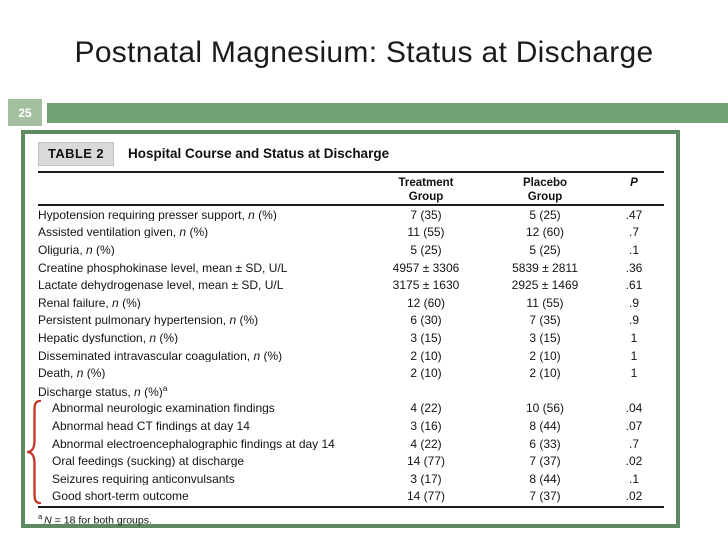 This screenshot has height=546, width=728. What do you see at coordinates (634, 267) in the screenshot?
I see `p-value: .36` at bounding box center [634, 267].